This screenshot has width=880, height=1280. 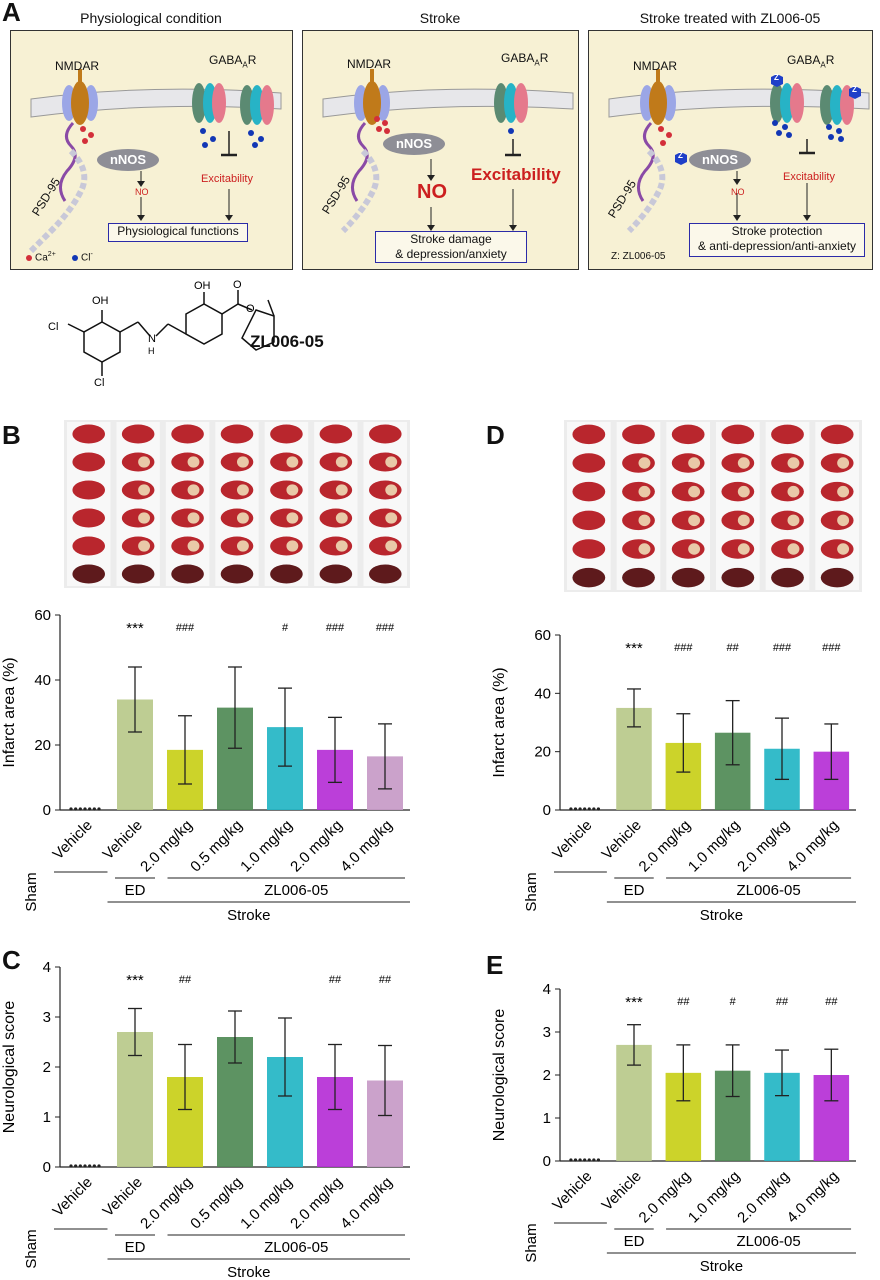 What do you see at coordinates (216, 846) in the screenshot?
I see `x-tick-label: 0.5 mg/kg` at bounding box center [216, 846].